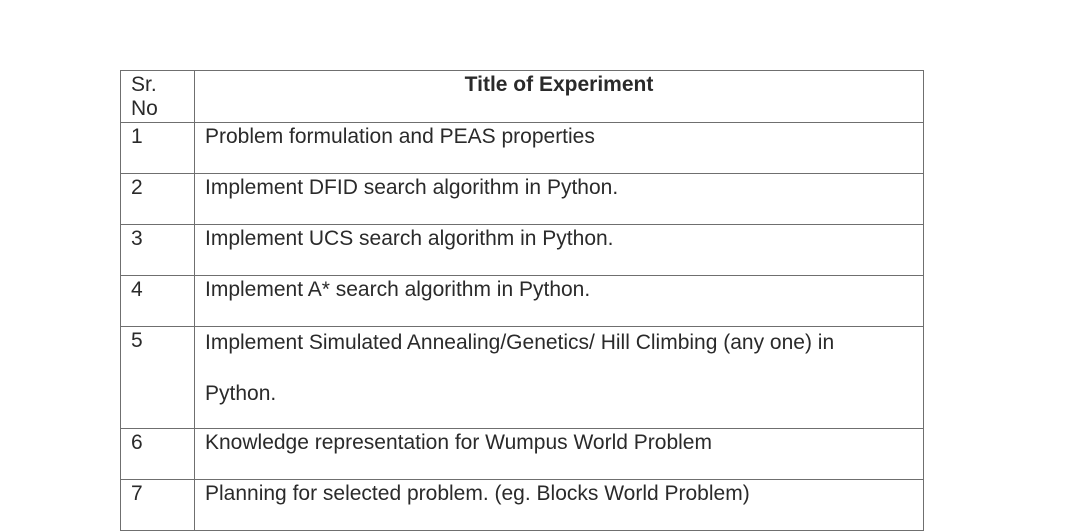  Describe the element at coordinates (137, 442) in the screenshot. I see `row-sr-number: 6` at that location.